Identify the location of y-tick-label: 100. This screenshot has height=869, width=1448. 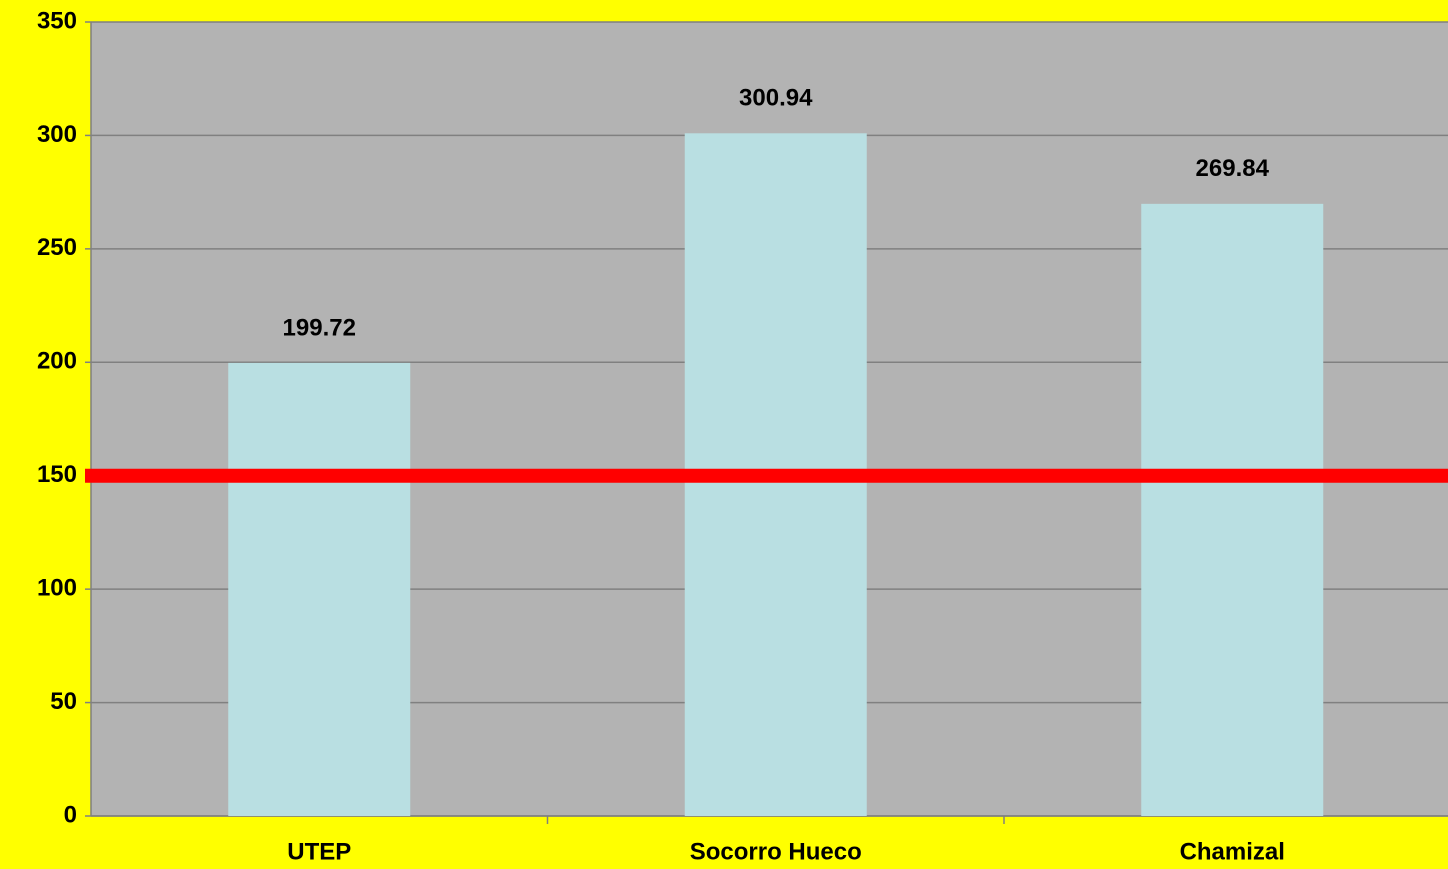
(57, 587).